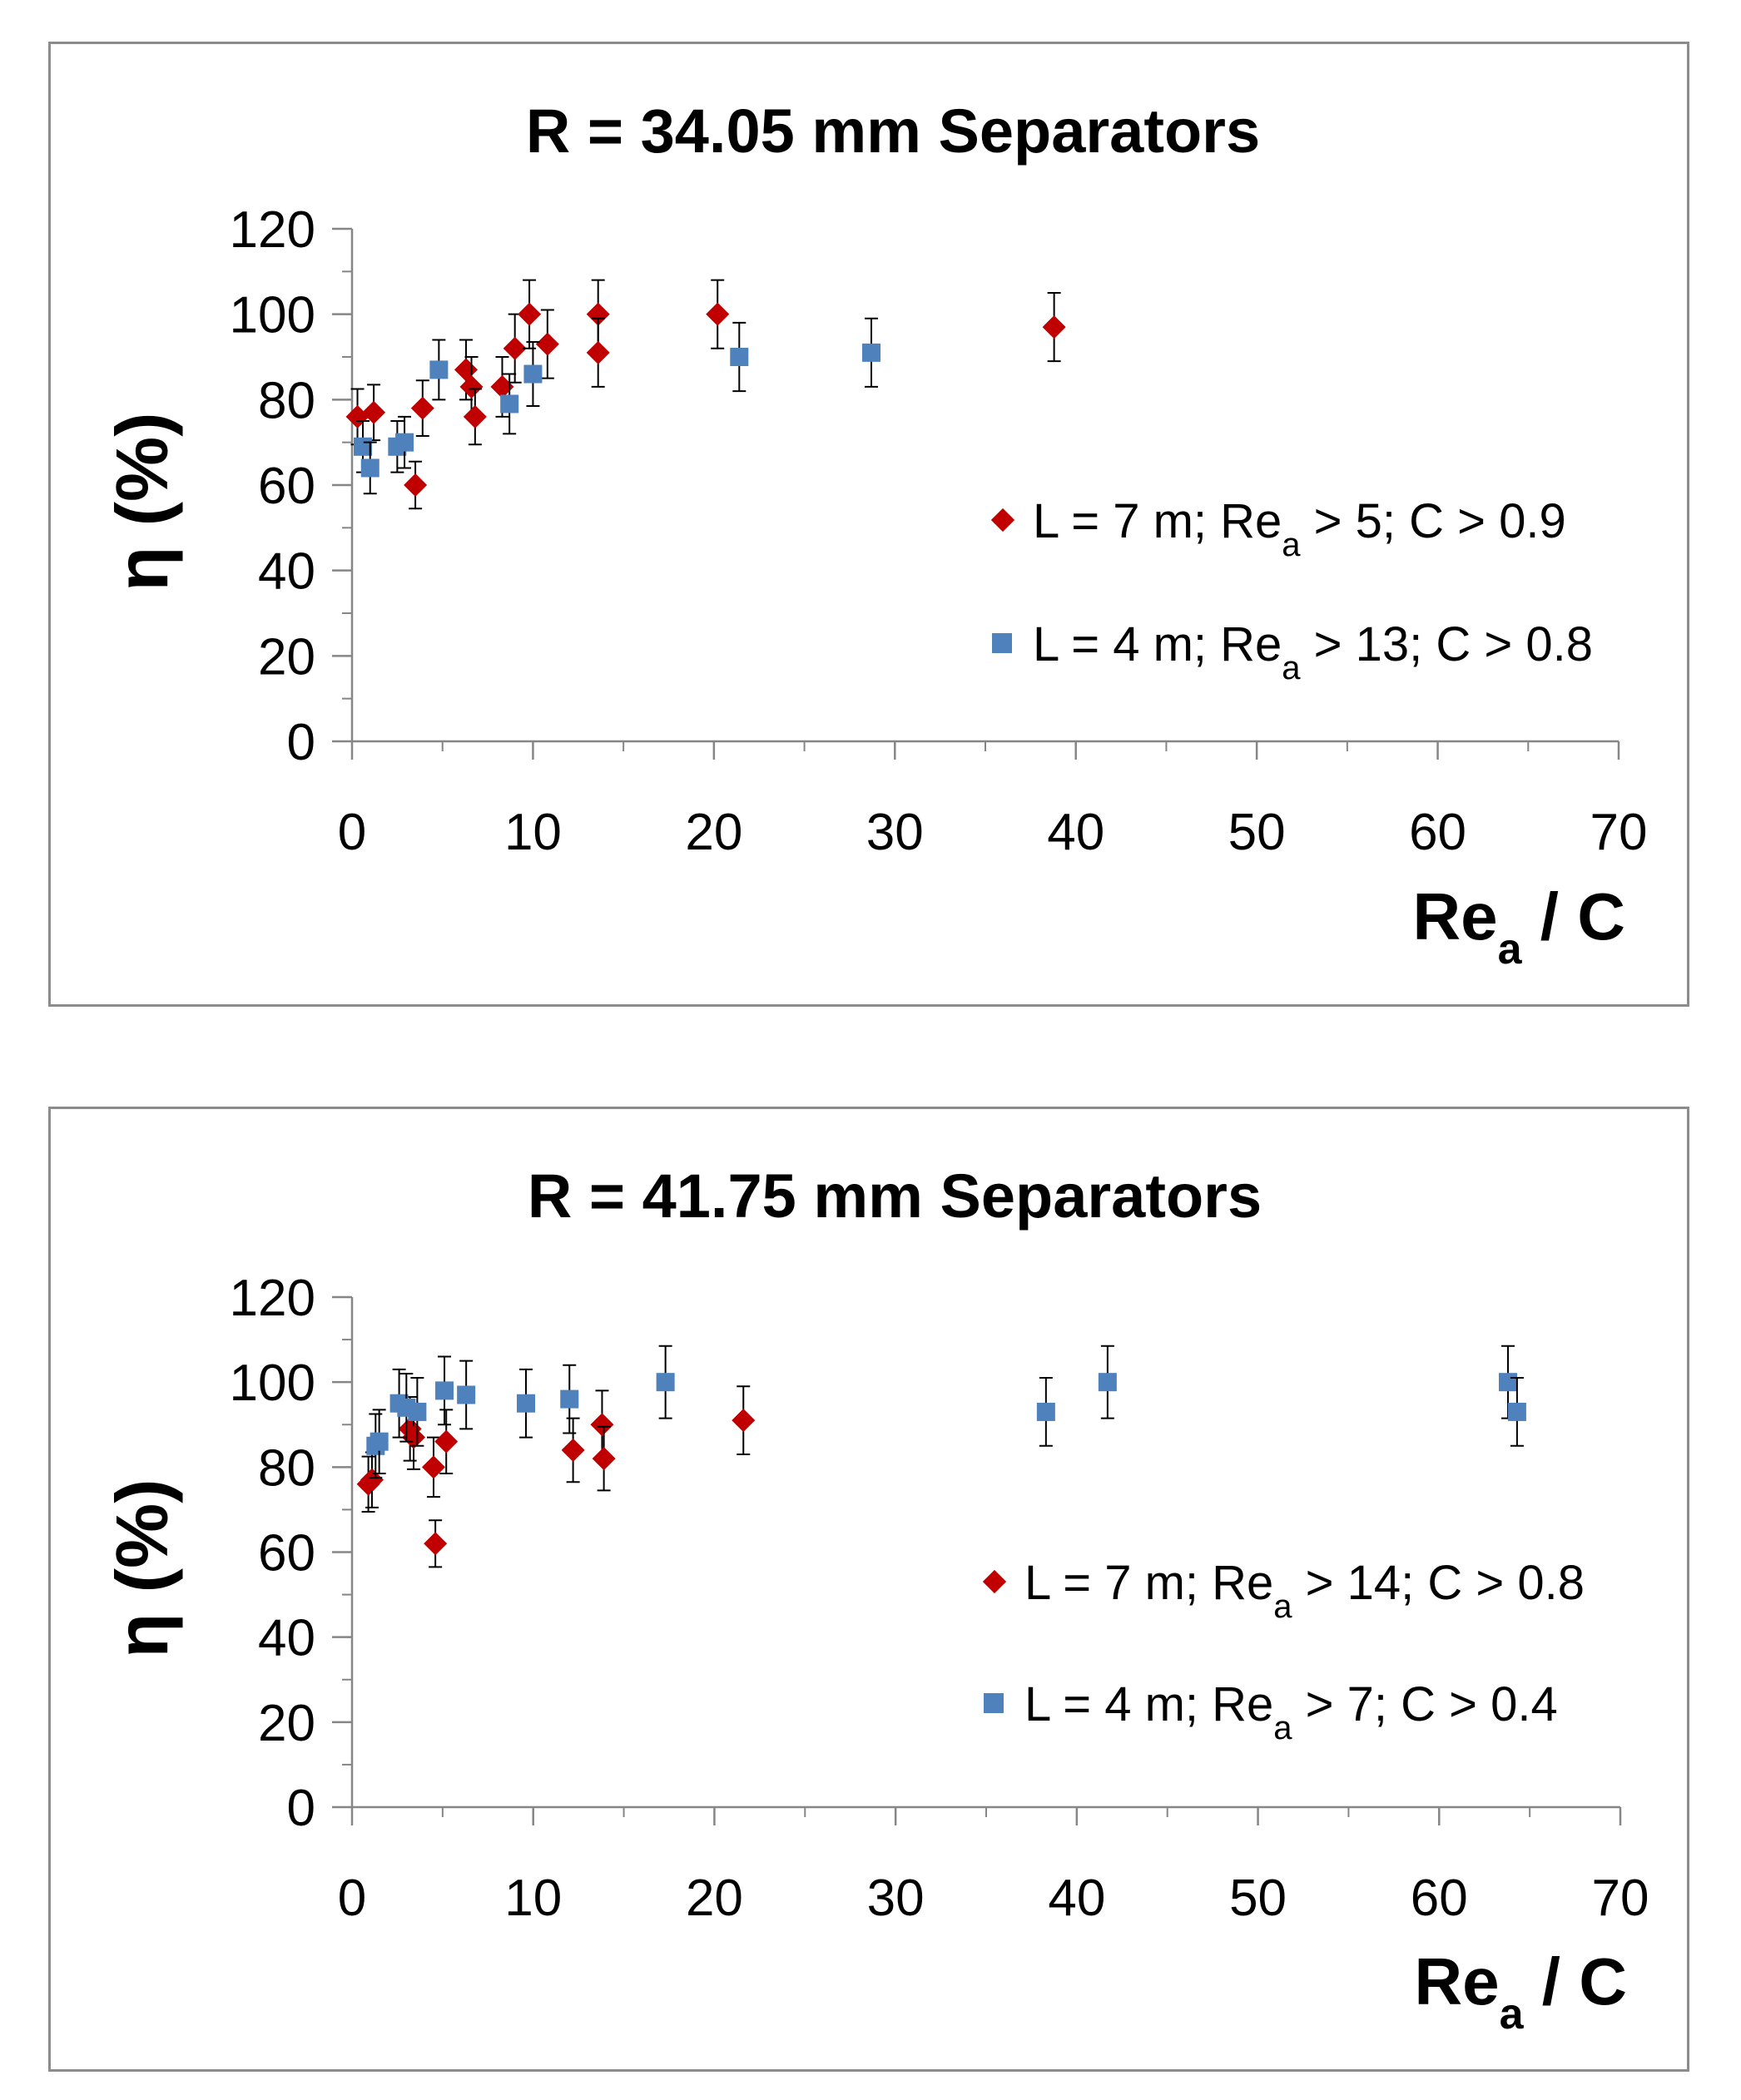 The width and height of the screenshot is (1741, 2100). I want to click on legend-text-post: > 14; C > 0.8, so click(1438, 1583).